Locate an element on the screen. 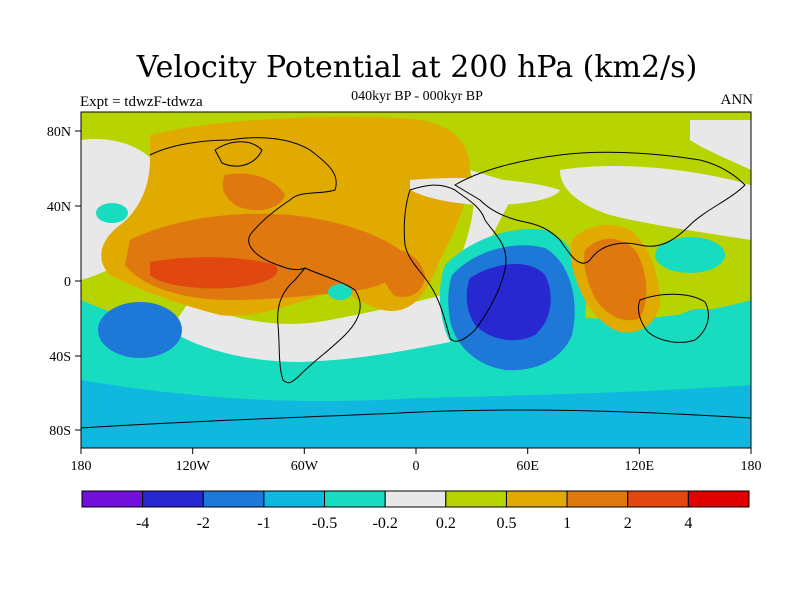 The image size is (800, 600). experiment-label: Expt = tdwzF-tdwza is located at coordinates (141, 102).